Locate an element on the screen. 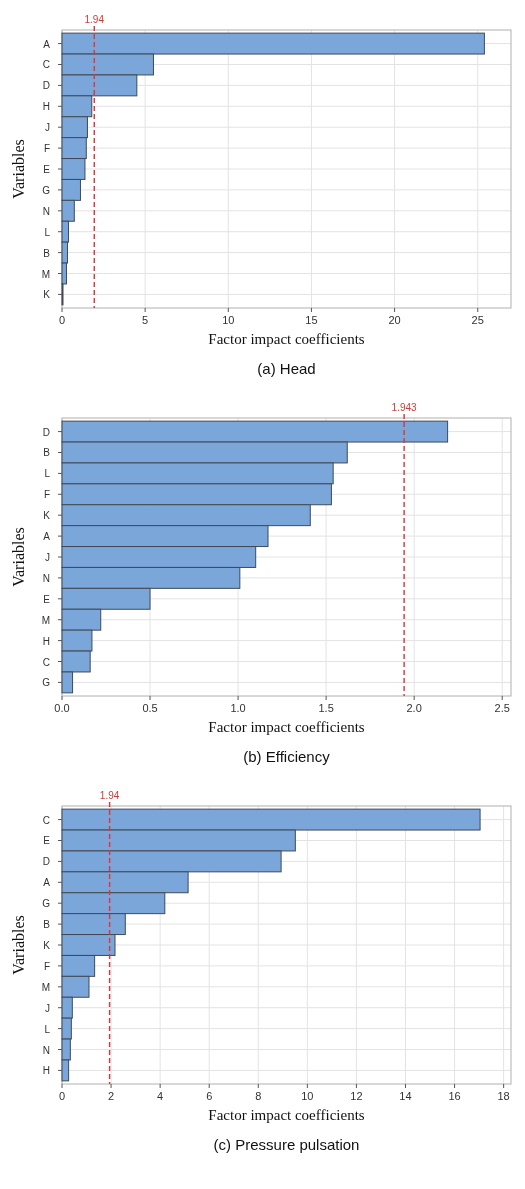 The height and width of the screenshot is (1189, 525). x-tick-label: 1.5 is located at coordinates (326, 708).